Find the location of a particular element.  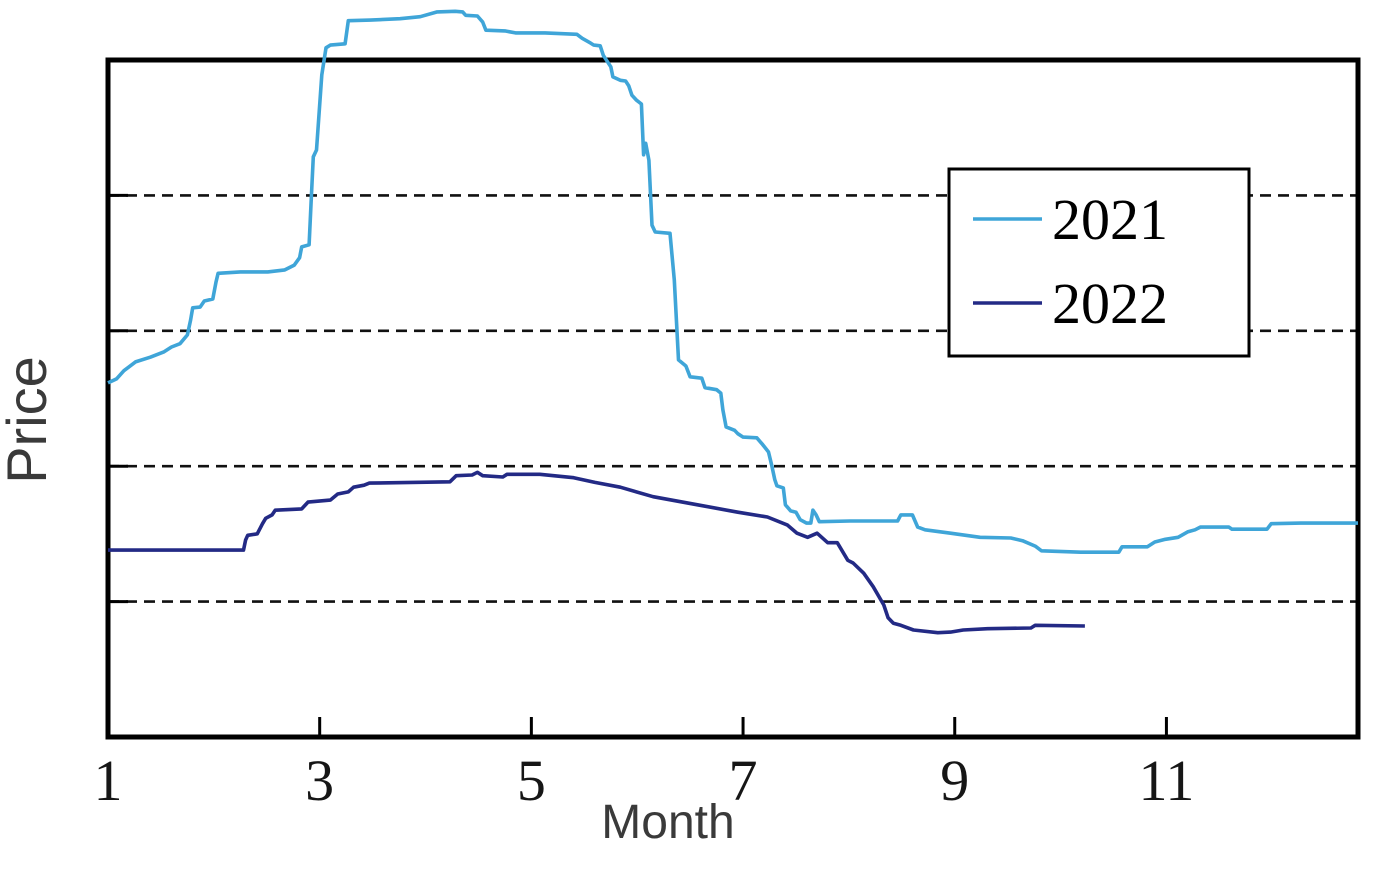

x-tick-label: 11 is located at coordinates (1166, 780).